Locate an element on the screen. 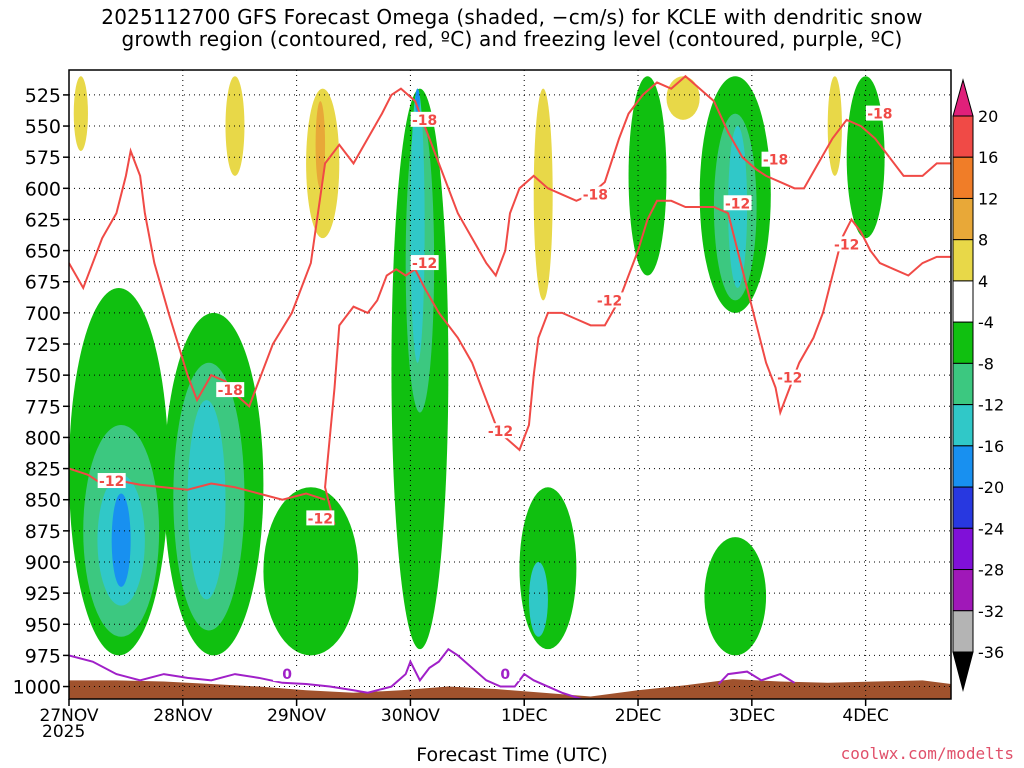  credit-link: coolwx.com/modelts is located at coordinates (927, 753).